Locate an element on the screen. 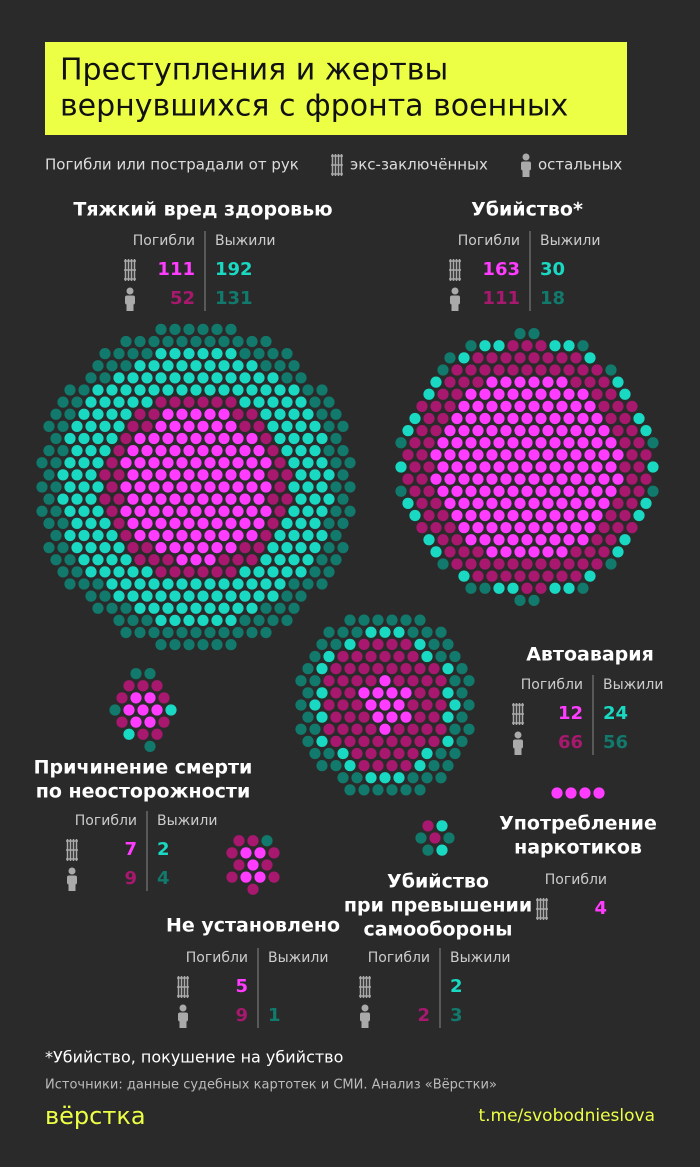 The height and width of the screenshot is (1167, 700). prison-icon is located at coordinates (72, 850).